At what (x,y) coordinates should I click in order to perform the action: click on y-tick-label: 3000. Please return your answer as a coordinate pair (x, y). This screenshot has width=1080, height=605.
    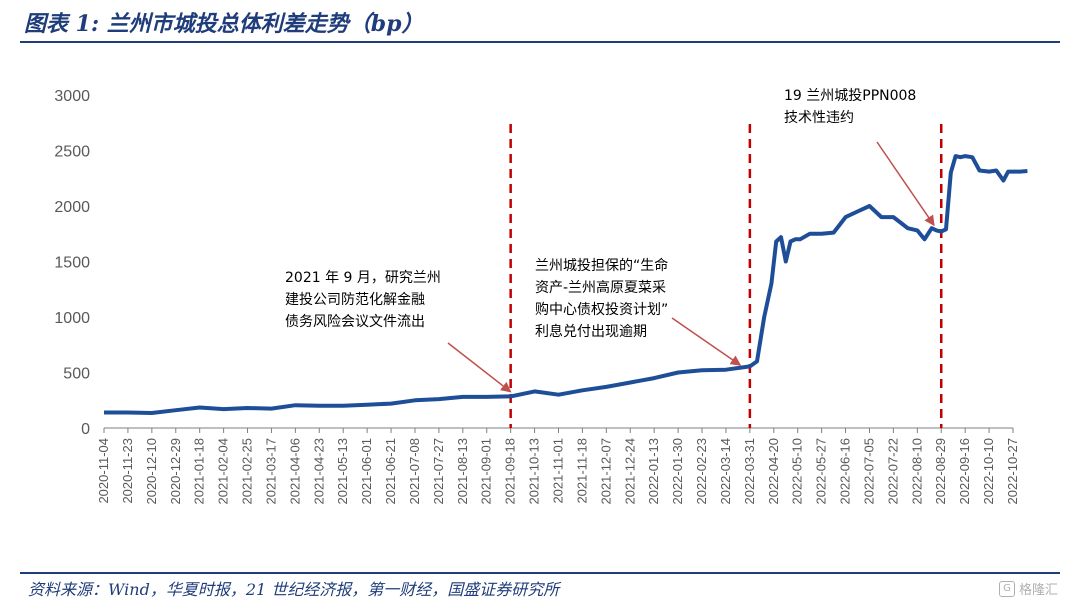
    Looking at the image, I should click on (72, 96).